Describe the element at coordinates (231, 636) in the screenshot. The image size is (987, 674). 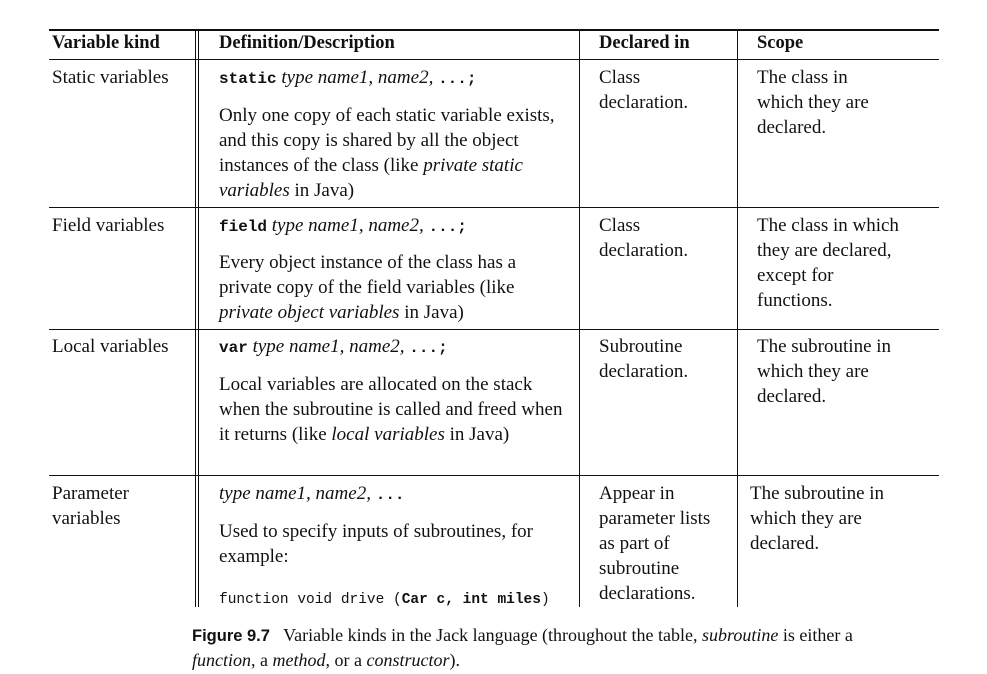
I see `figure-label: Figure 9.7` at that location.